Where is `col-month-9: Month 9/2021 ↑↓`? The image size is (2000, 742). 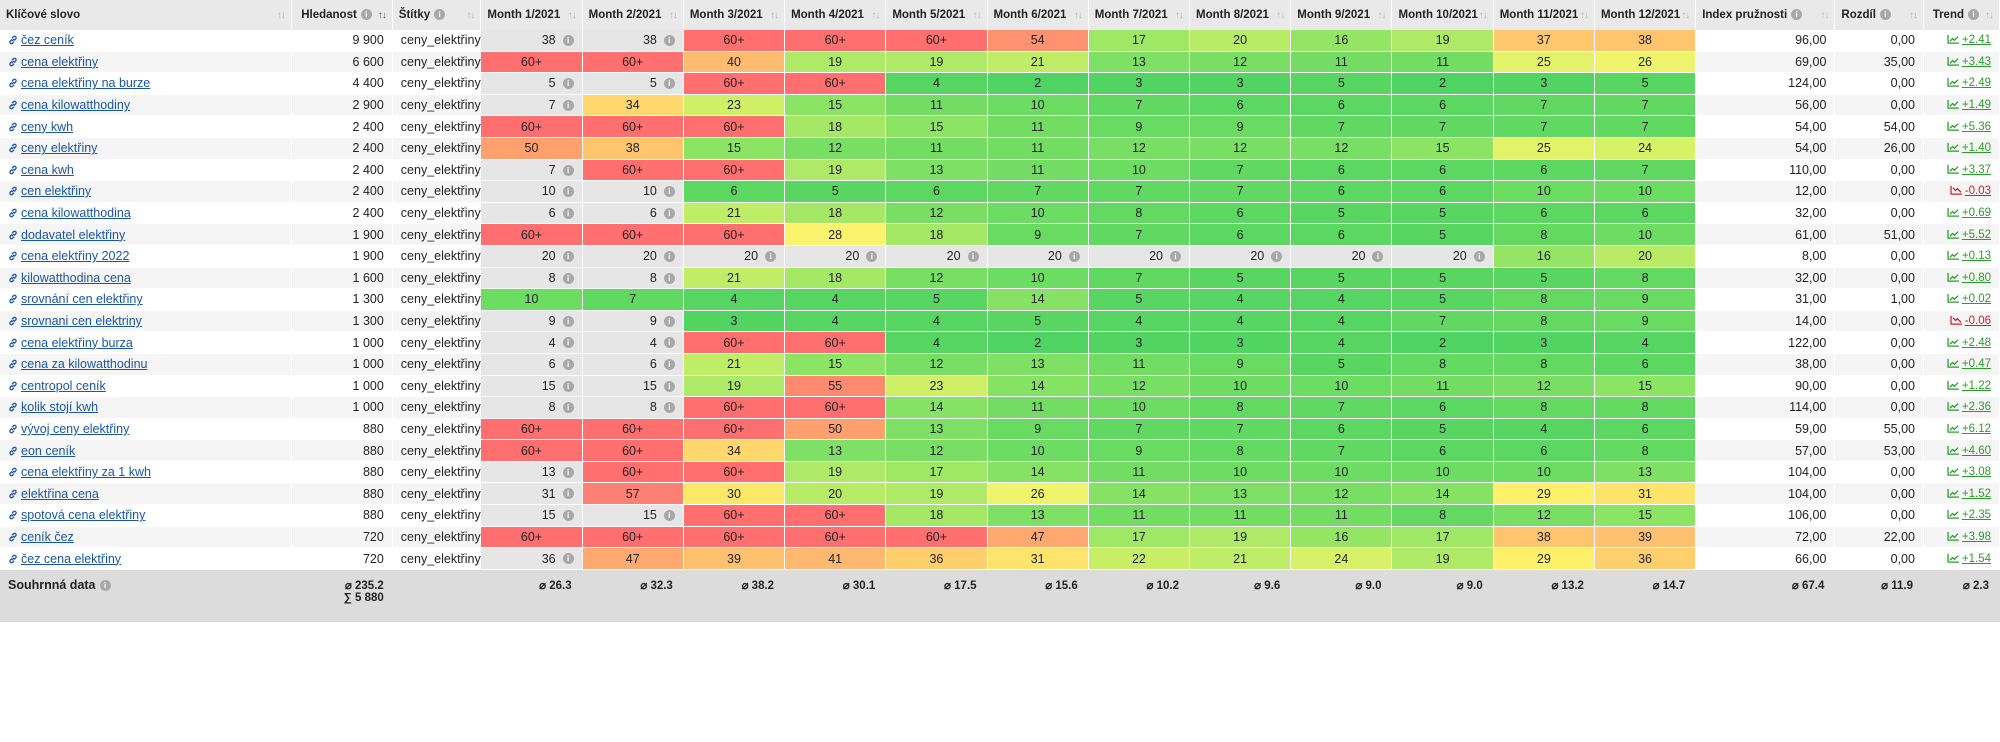
col-month-9: Month 9/2021 ↑↓ is located at coordinates (1341, 15).